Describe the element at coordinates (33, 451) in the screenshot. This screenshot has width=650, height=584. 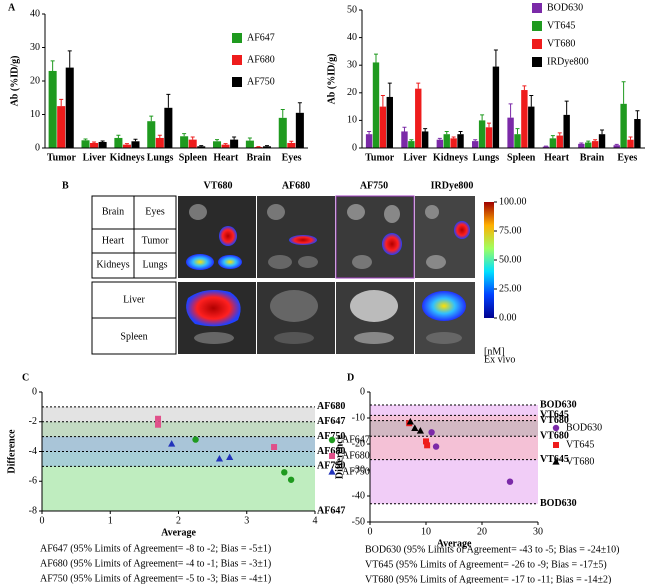
I see `y-tick-label: -4` at that location.